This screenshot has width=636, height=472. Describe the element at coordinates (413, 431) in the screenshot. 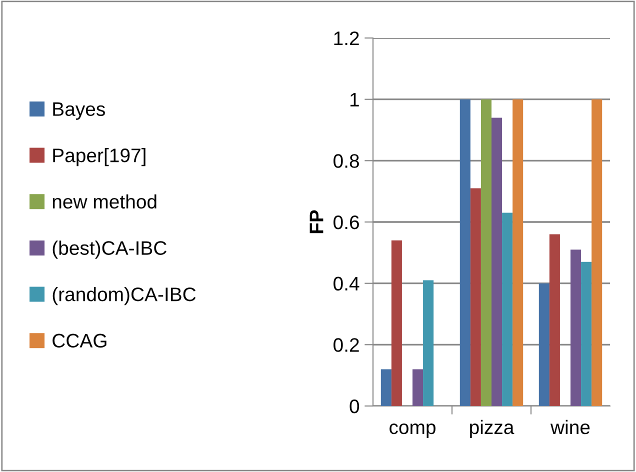

I see `x-tick-label: comp` at that location.